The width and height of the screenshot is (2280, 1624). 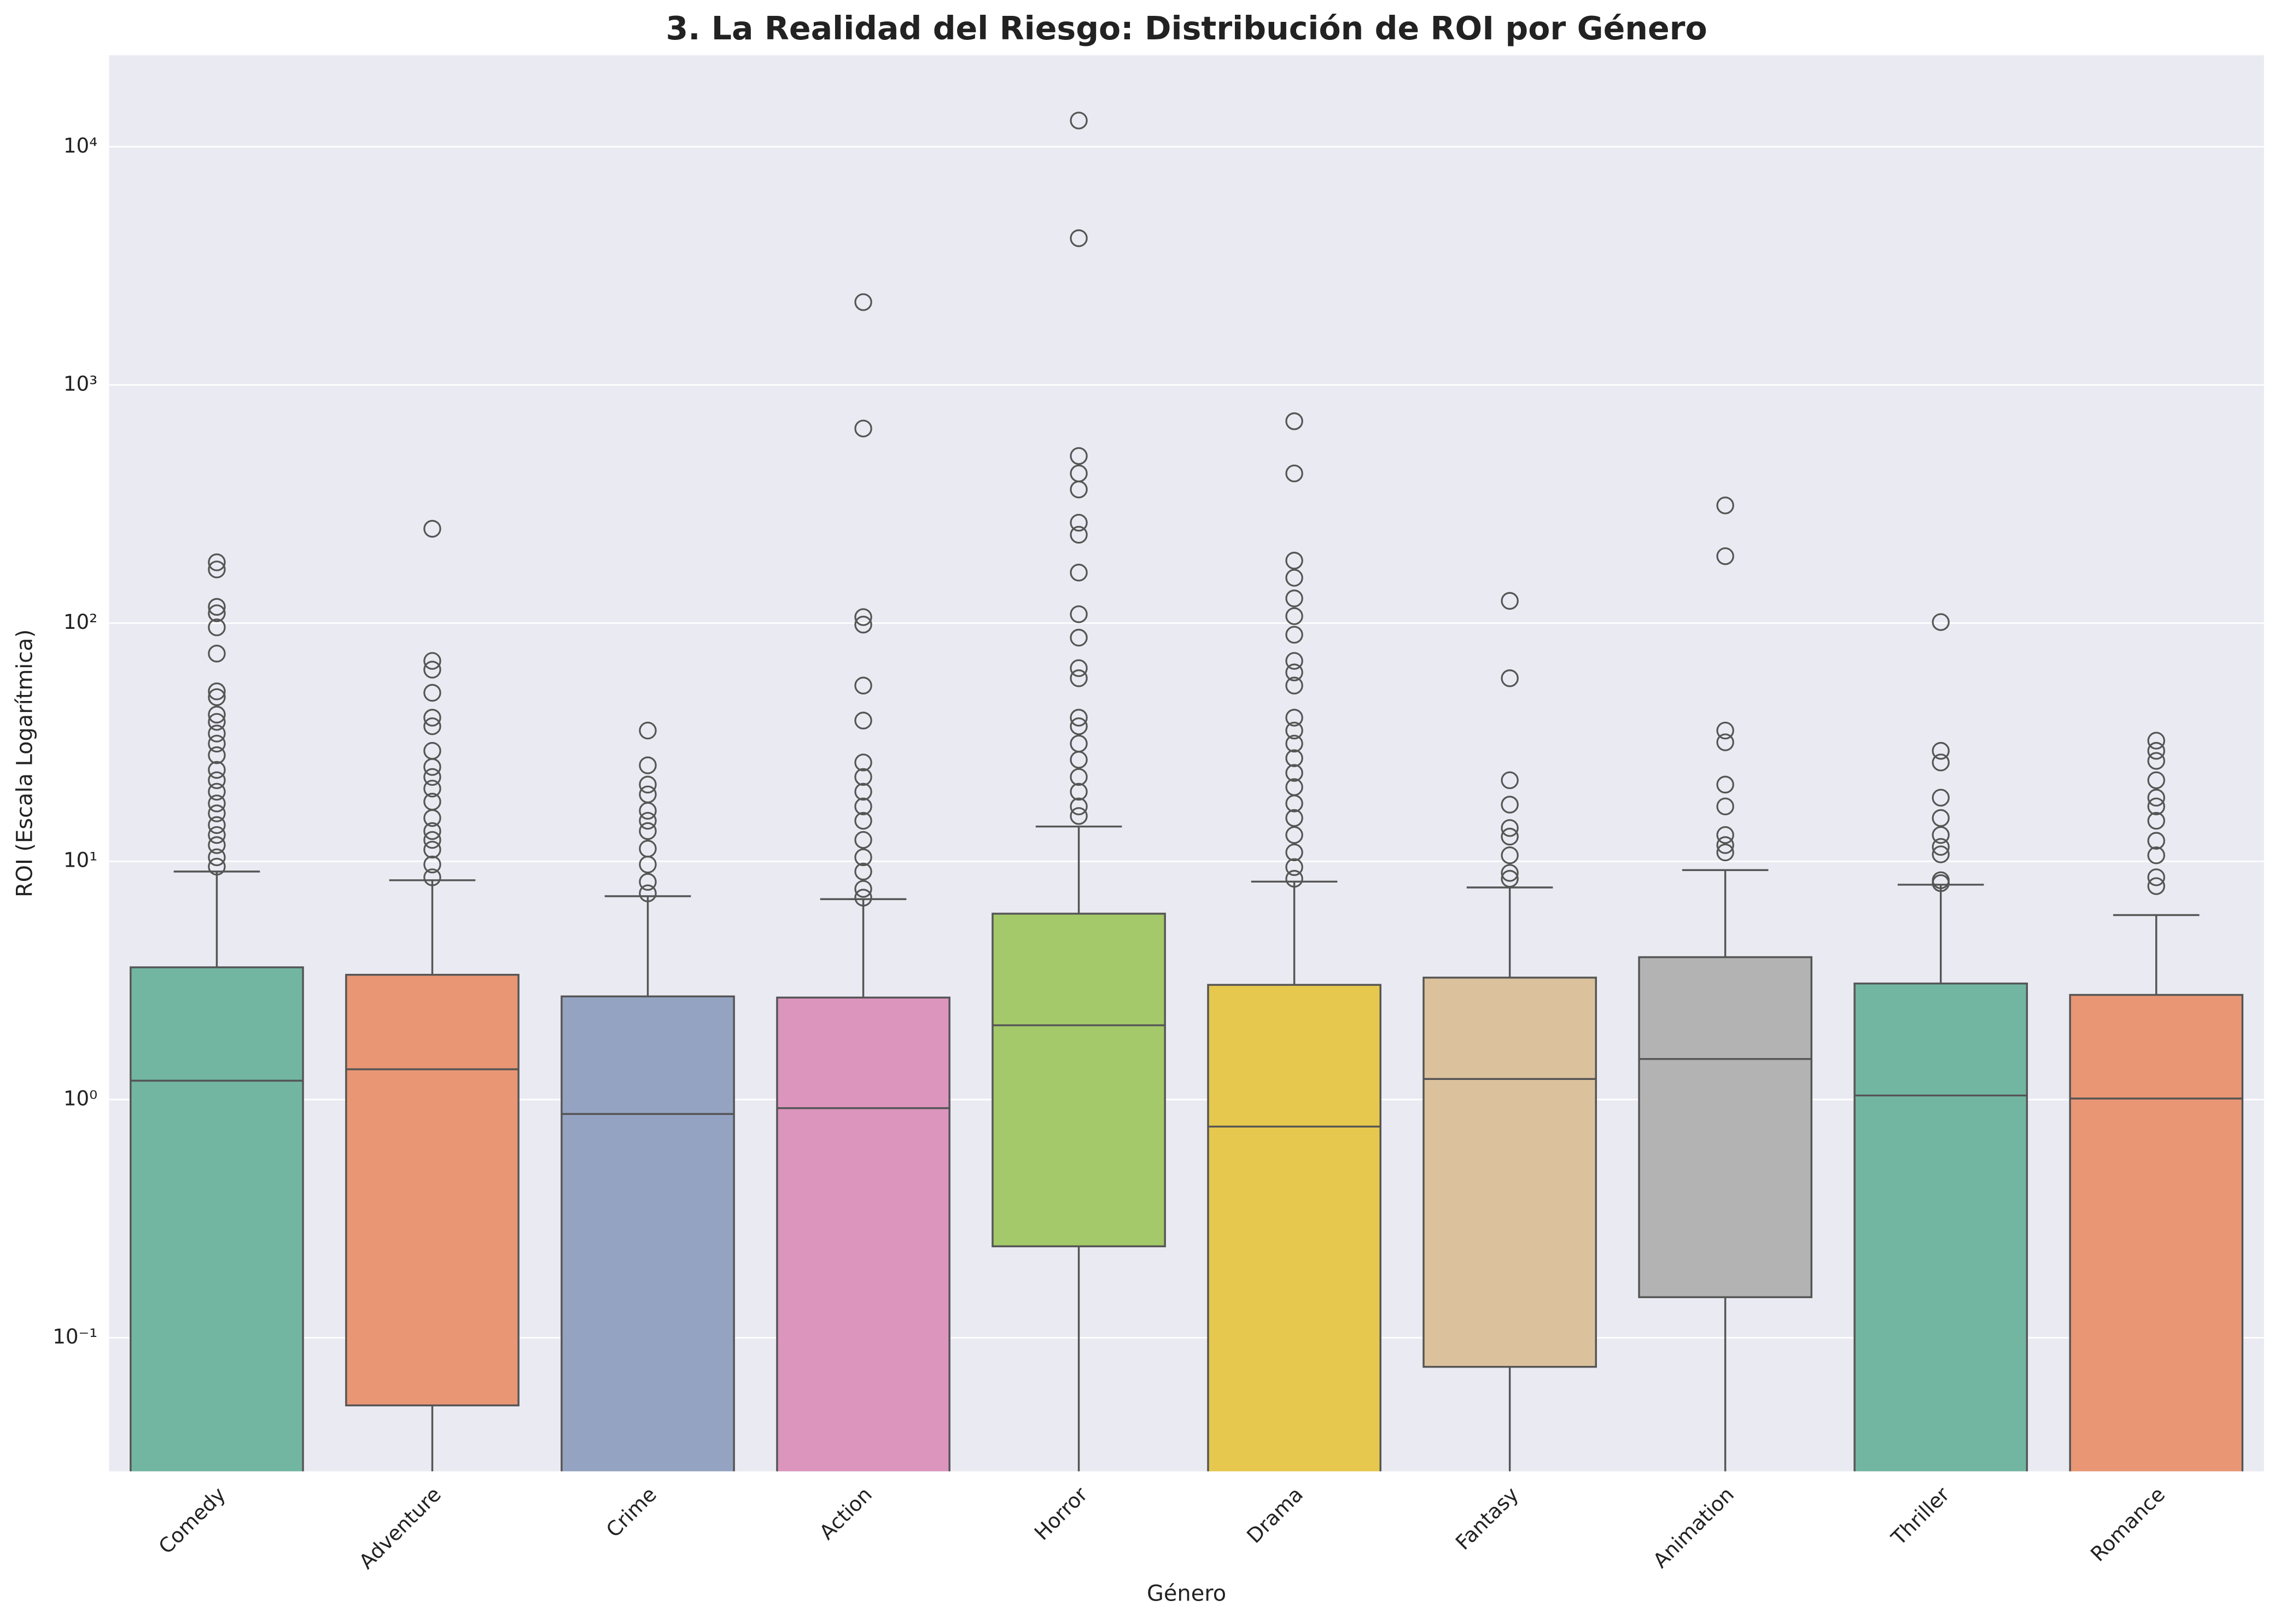 What do you see at coordinates (1186, 1593) in the screenshot?
I see `x-axis-label: Género` at bounding box center [1186, 1593].